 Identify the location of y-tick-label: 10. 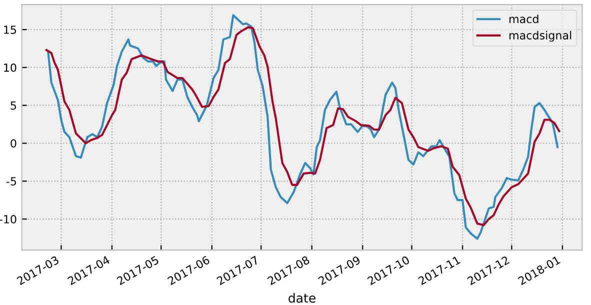
(10, 67).